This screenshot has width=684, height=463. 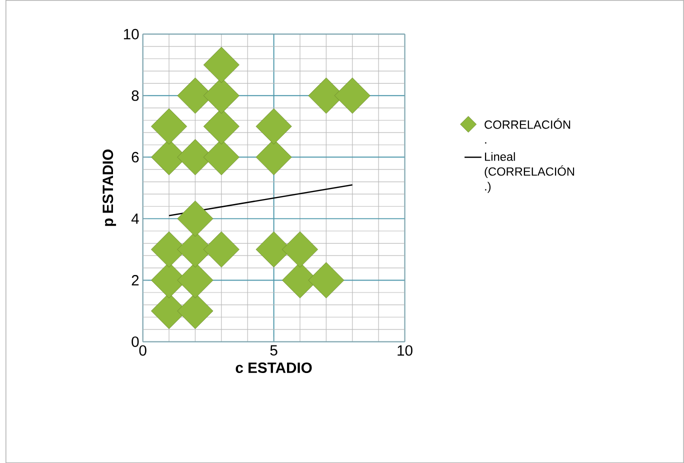 What do you see at coordinates (529, 172) in the screenshot?
I see `legend-label: Lineal (CORRELACIÓN .)` at bounding box center [529, 172].